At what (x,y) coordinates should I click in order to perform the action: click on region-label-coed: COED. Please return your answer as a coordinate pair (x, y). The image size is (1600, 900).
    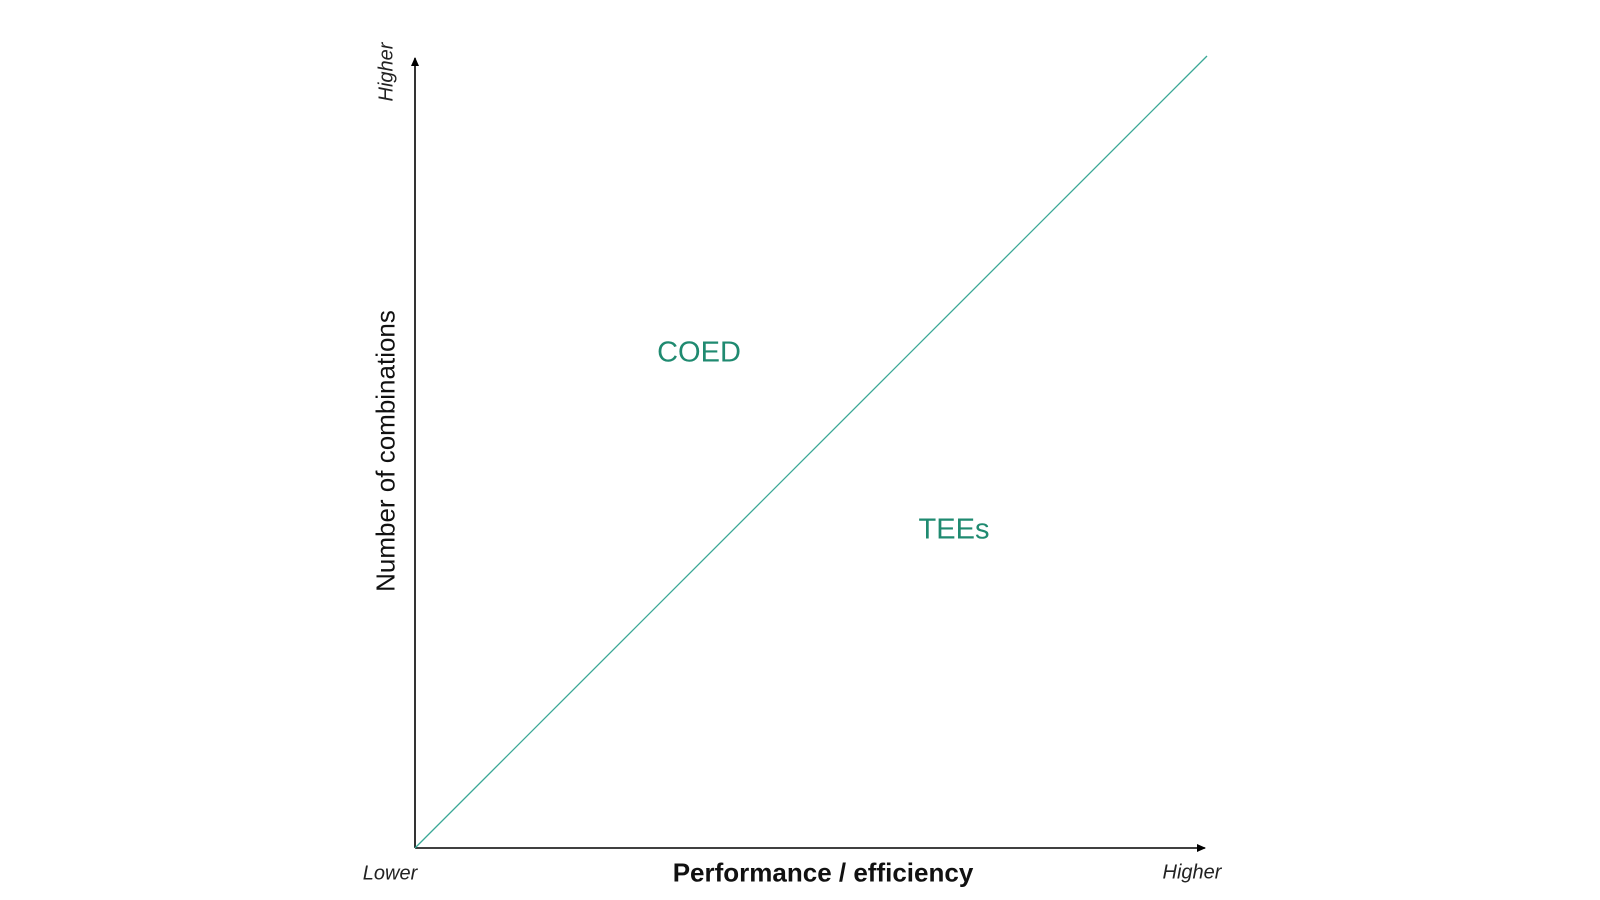
    Looking at the image, I should click on (699, 352).